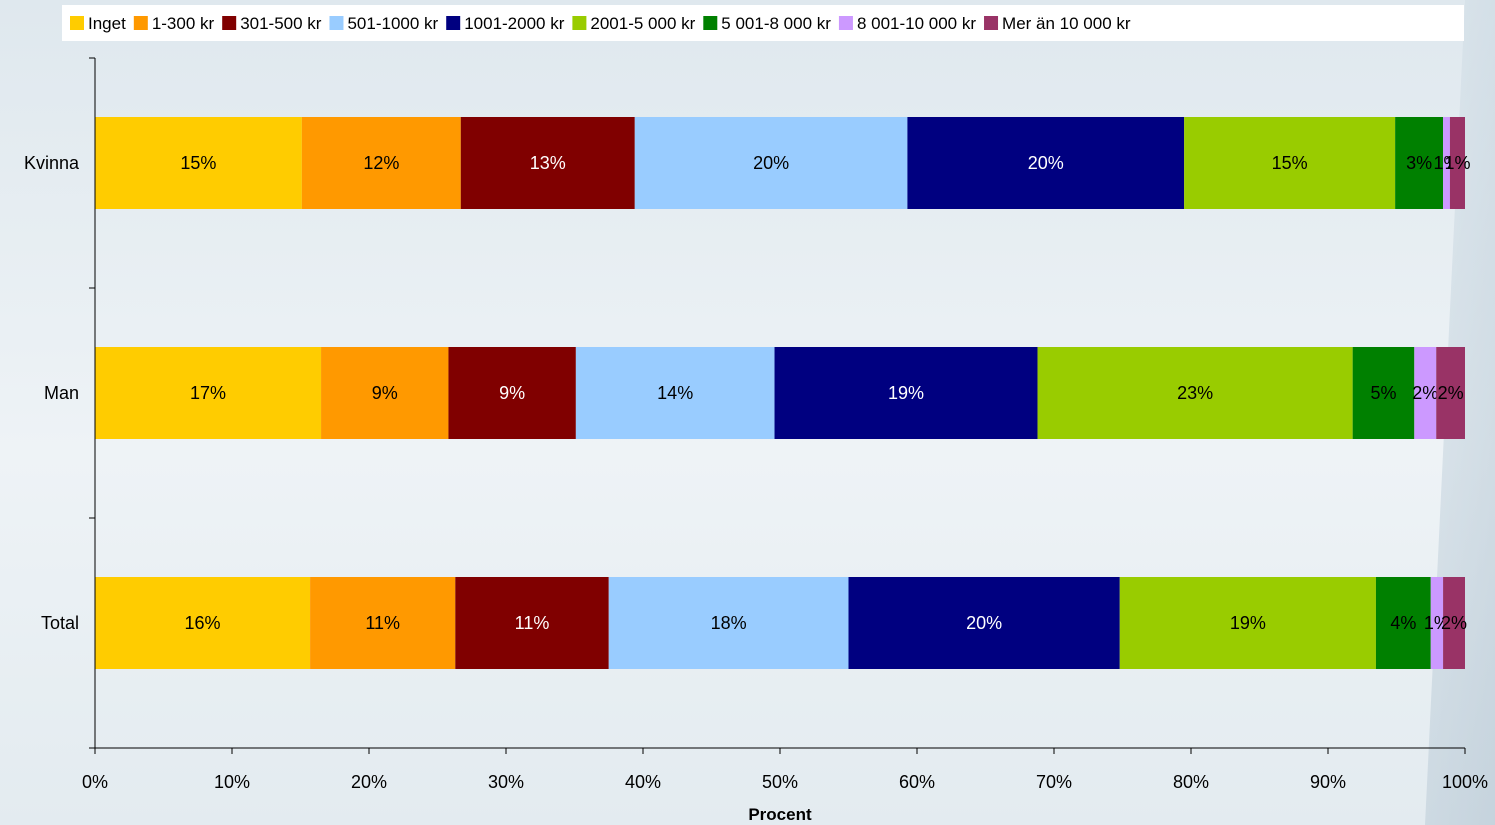  Describe the element at coordinates (780, 782) in the screenshot. I see `x-tick-label: 50%` at that location.